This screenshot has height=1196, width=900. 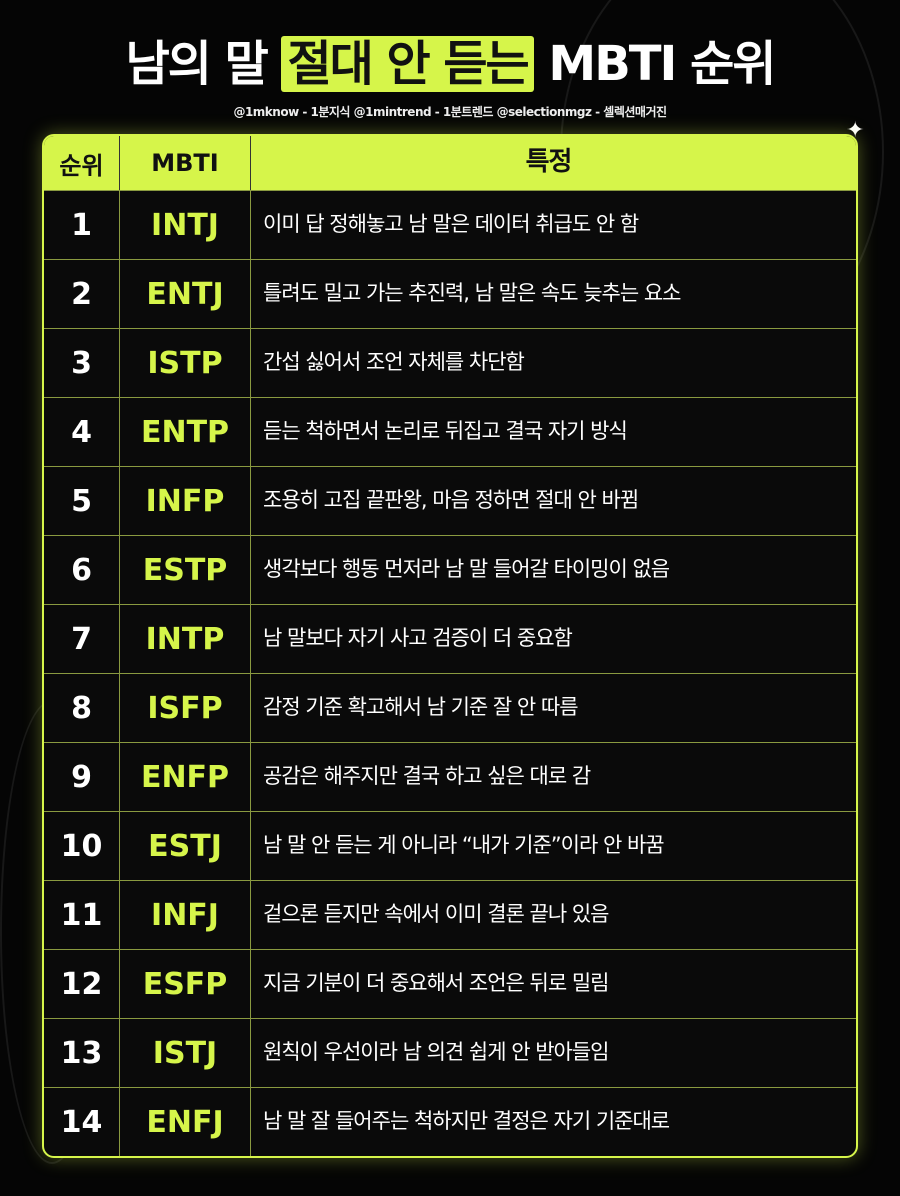 I want to click on mbti-cell: ISTJ, so click(x=185, y=1053).